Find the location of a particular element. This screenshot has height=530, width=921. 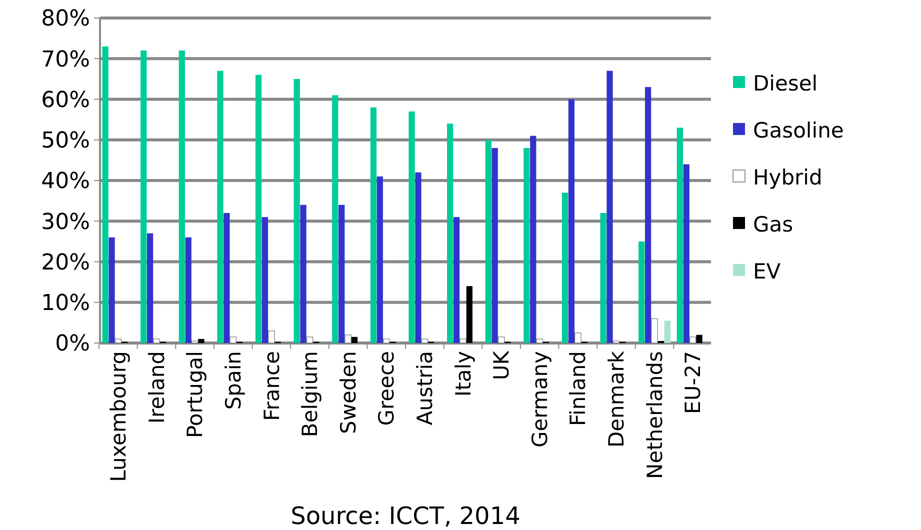

x-tick-label: Ireland is located at coordinates (156, 387).